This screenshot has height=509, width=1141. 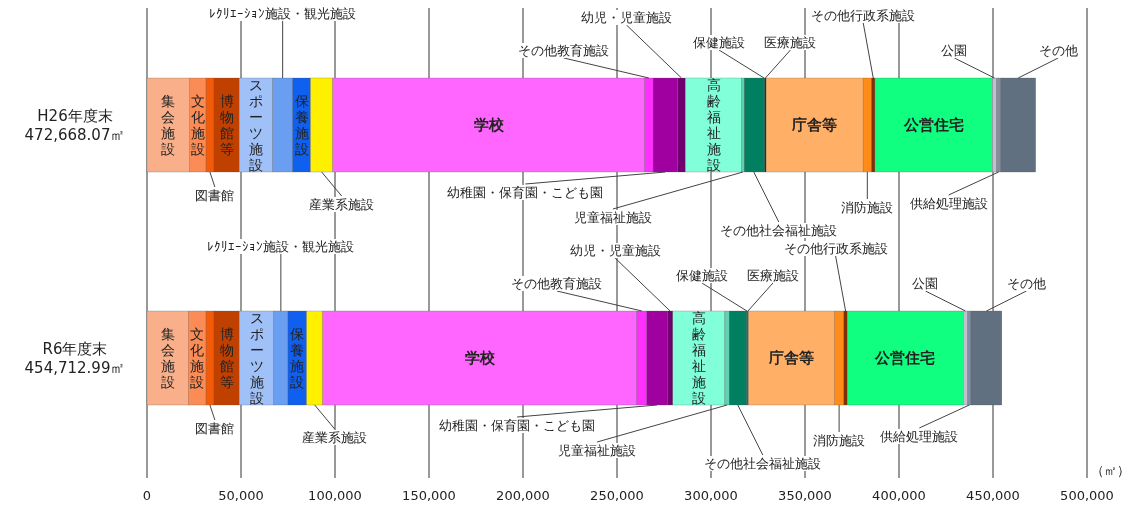 What do you see at coordinates (790, 358) in the screenshot?
I see `series-label: 庁舎等` at bounding box center [790, 358].